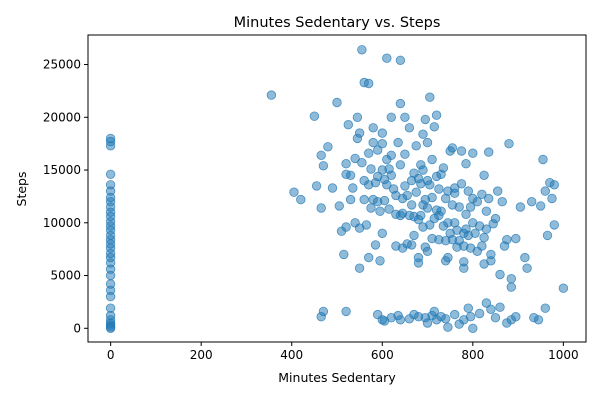 This screenshot has height=400, width=600. I want to click on y-tick-label: 0, so click(77, 328).